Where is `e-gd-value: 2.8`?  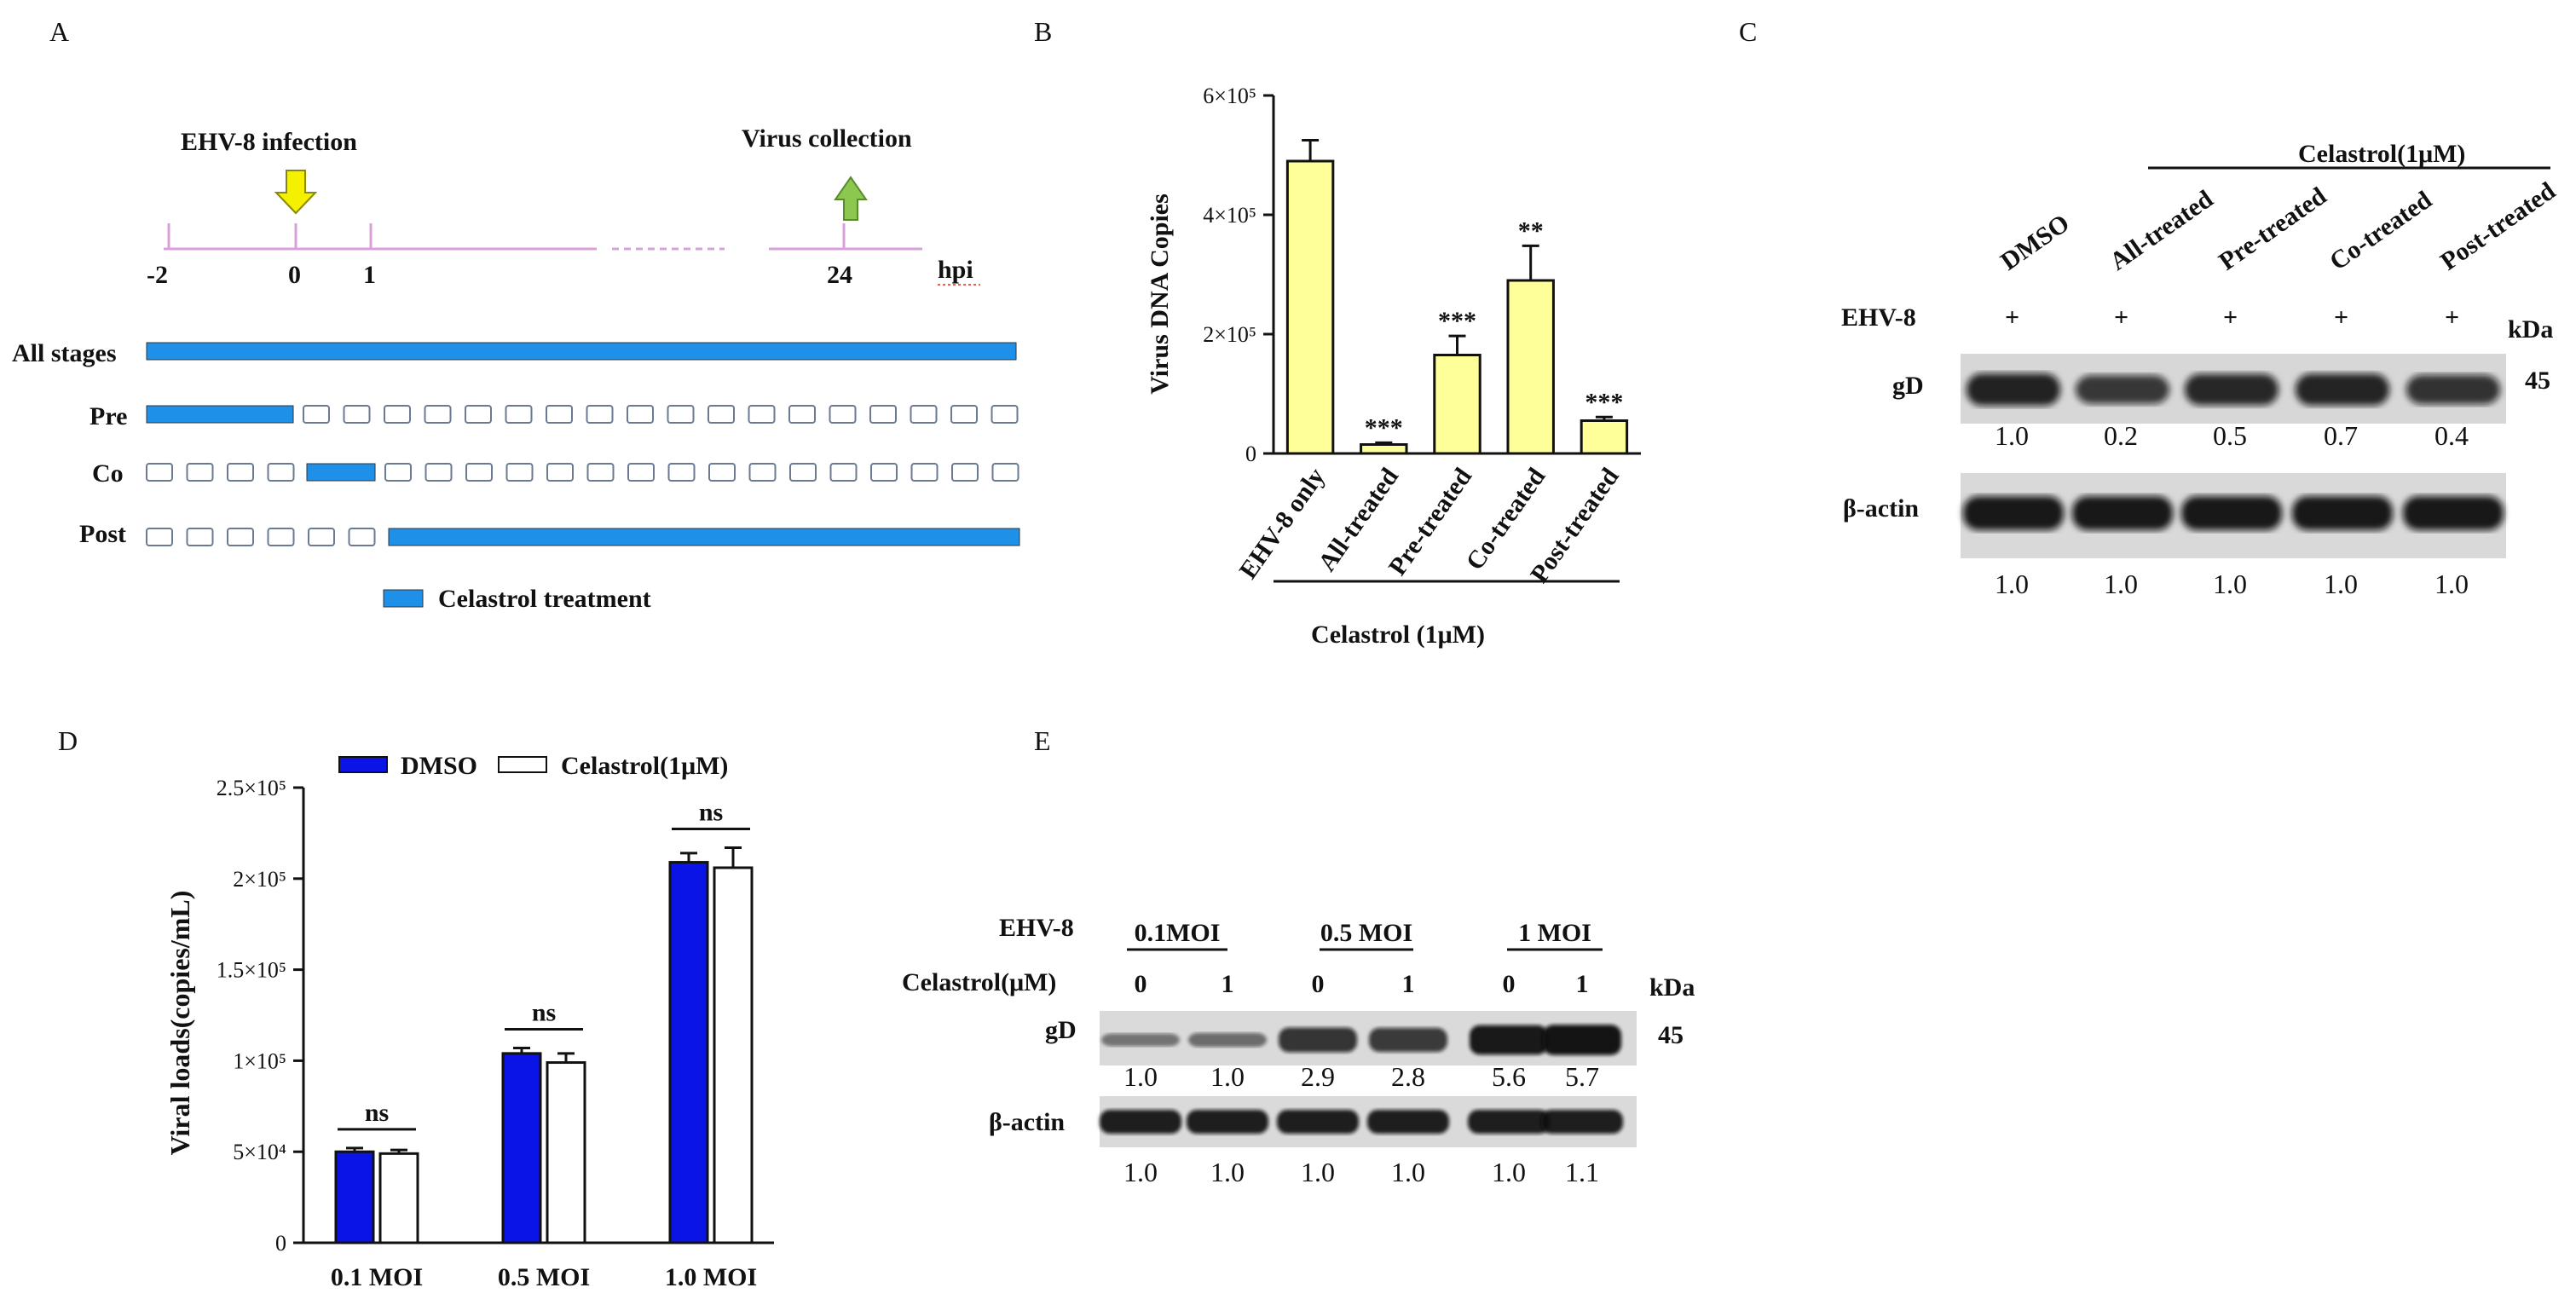
e-gd-value: 2.8 is located at coordinates (1408, 1076).